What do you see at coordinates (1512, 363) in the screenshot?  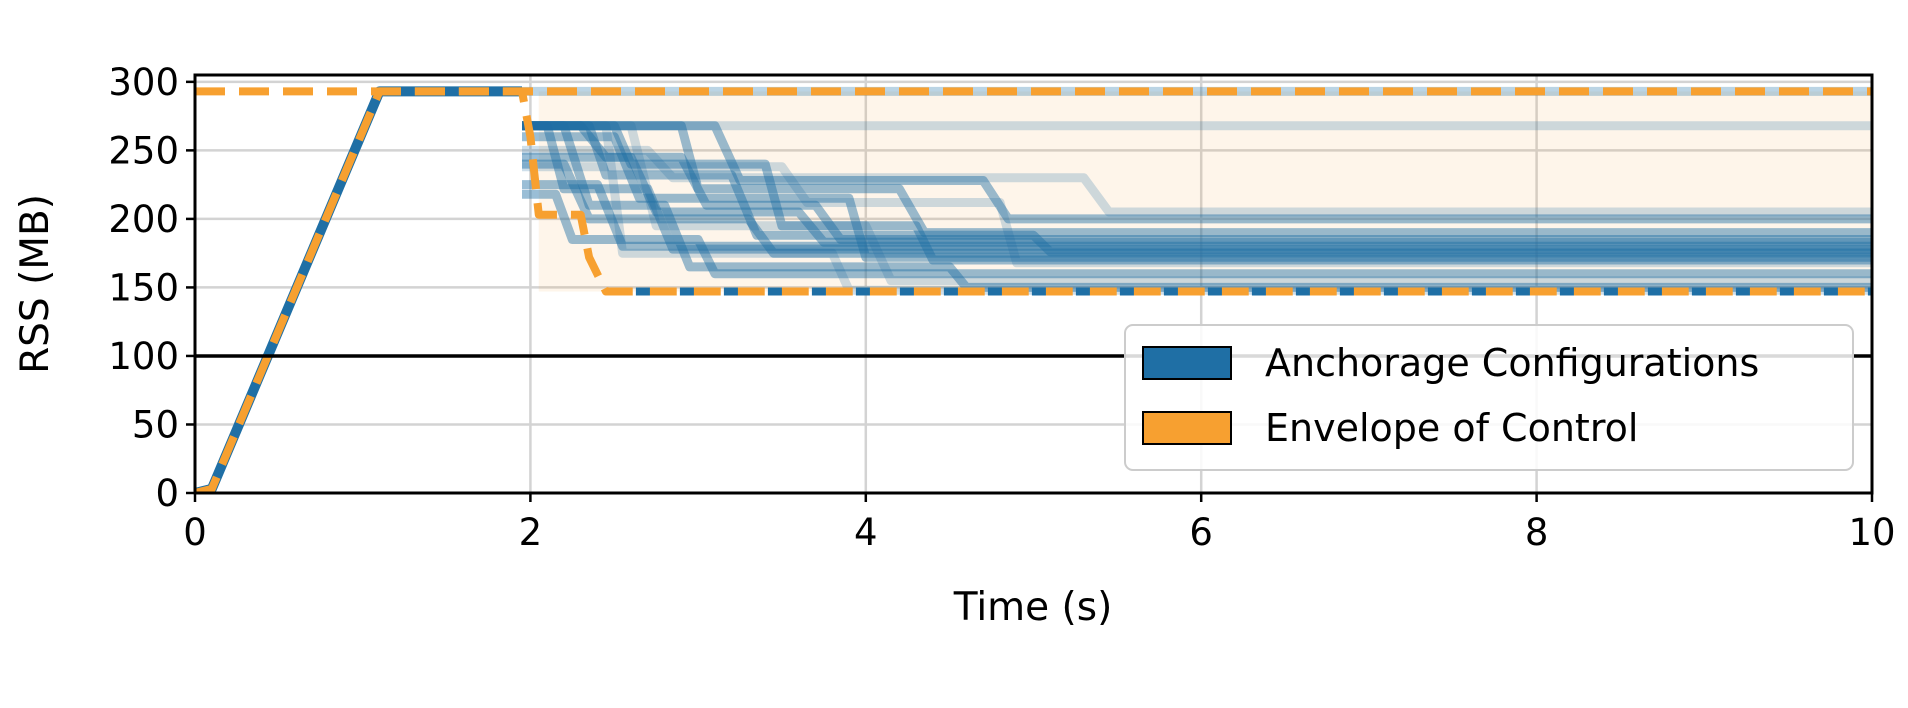 I see `legend-label-anchorage: Anchorage Configurations` at bounding box center [1512, 363].